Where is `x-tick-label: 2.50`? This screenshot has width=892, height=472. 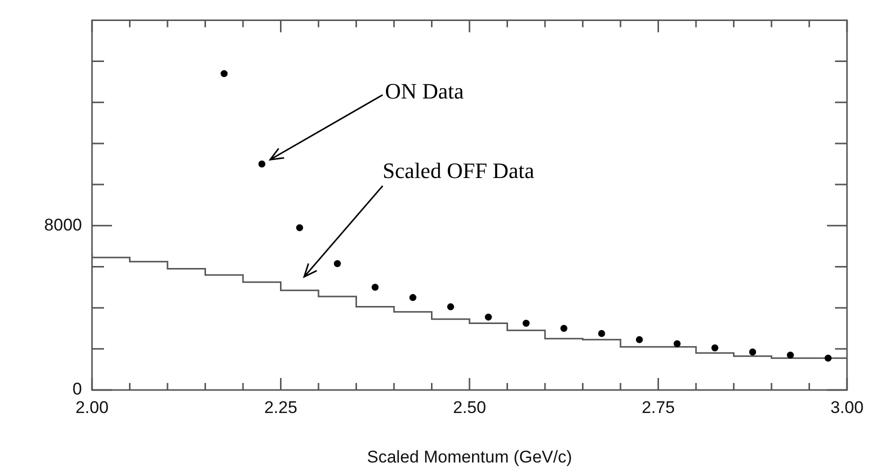
x-tick-label: 2.50 is located at coordinates (469, 407).